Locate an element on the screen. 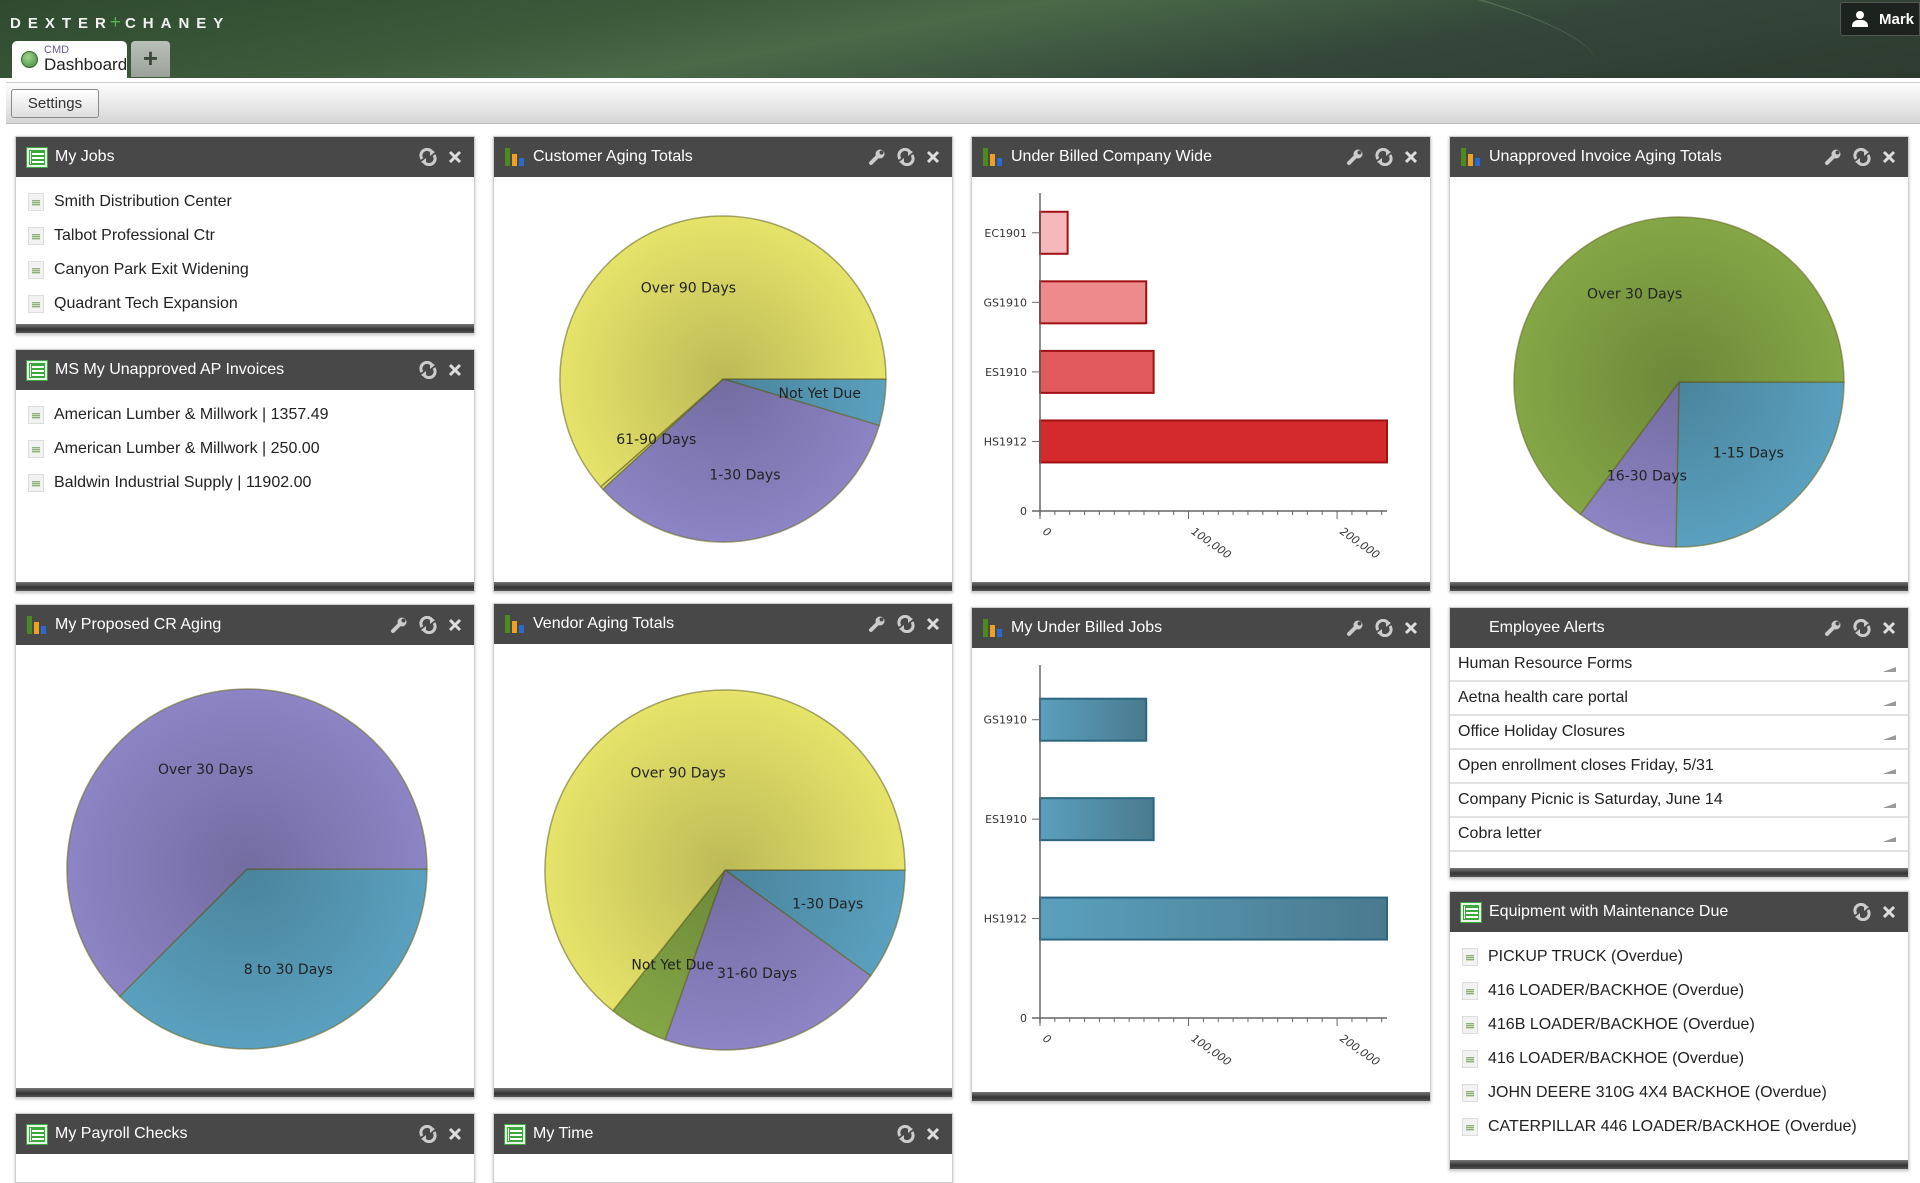 The height and width of the screenshot is (1183, 1920). add-tab-button: + is located at coordinates (150, 59).